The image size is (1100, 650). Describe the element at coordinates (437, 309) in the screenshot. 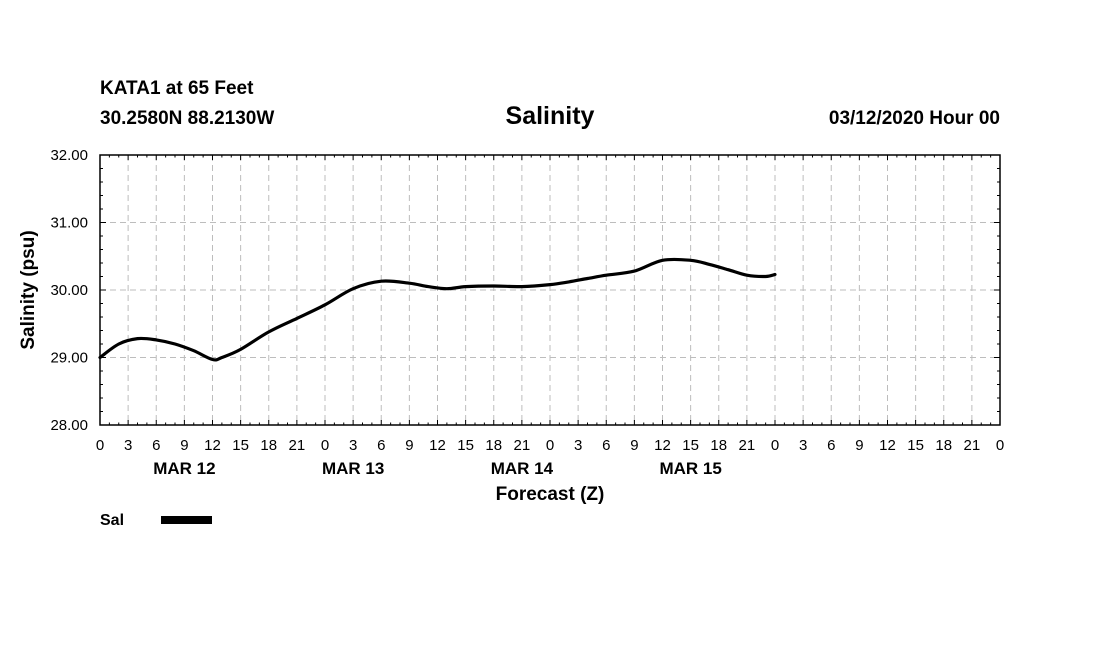

I see `salinity-series-line` at that location.